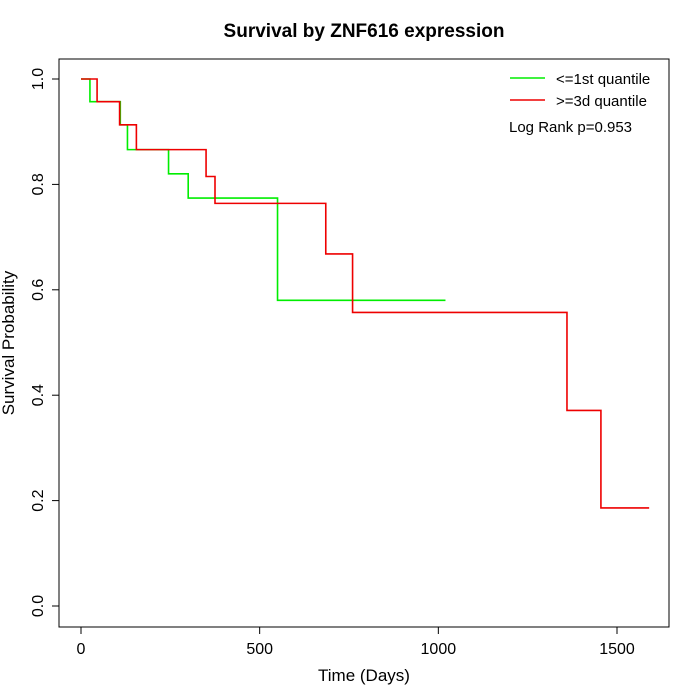 This screenshot has width=700, height=700. What do you see at coordinates (603, 79) in the screenshot?
I see `legend-label-low: <=1st quantile` at bounding box center [603, 79].